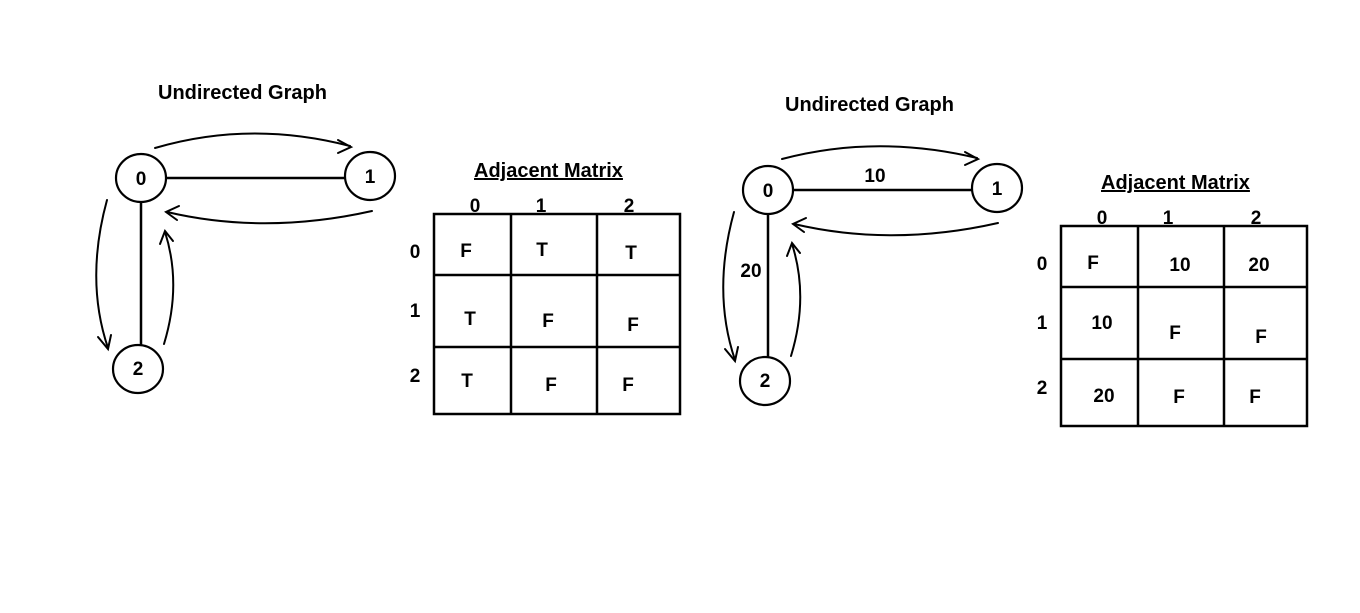 The width and height of the screenshot is (1360, 613). Describe the element at coordinates (874, 176) in the screenshot. I see `edge-weight-label: 10` at that location.